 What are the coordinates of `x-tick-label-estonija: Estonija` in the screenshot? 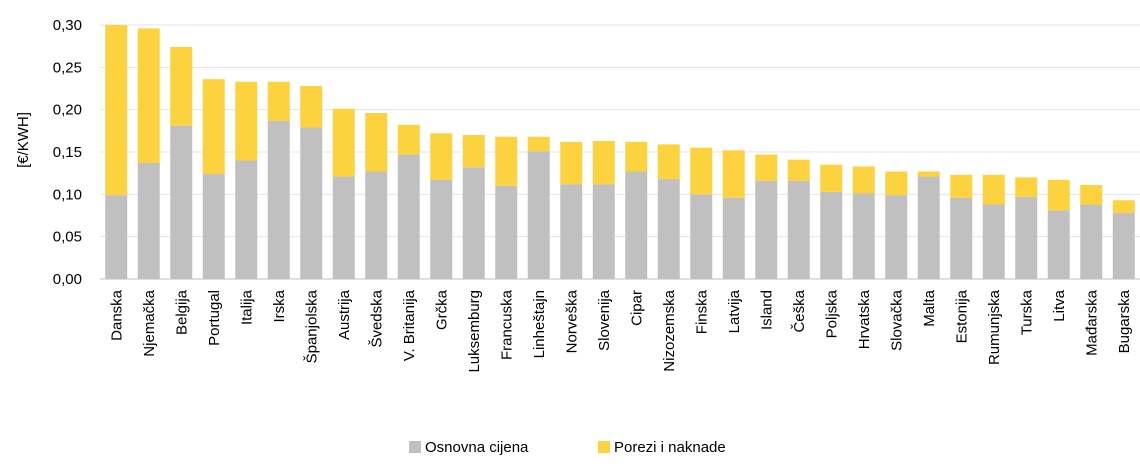 It's located at (961, 316).